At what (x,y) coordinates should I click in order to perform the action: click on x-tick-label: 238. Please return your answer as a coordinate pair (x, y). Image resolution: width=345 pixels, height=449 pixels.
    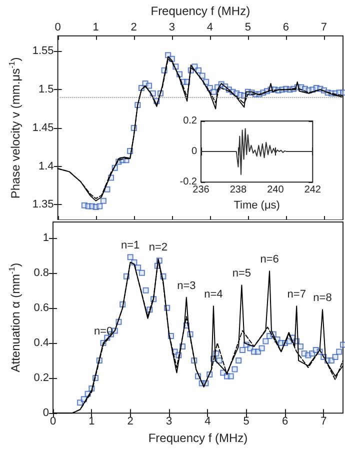
    Looking at the image, I should click on (238, 190).